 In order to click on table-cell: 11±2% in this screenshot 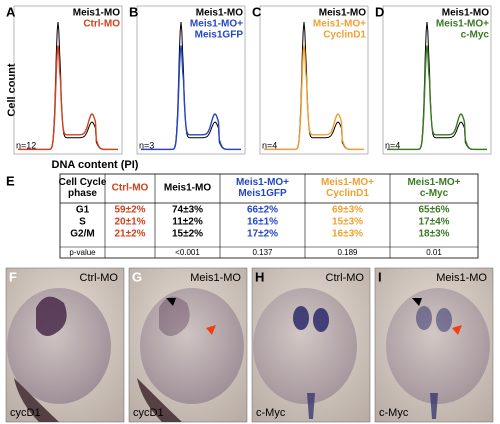, I will do `click(187, 222)`.